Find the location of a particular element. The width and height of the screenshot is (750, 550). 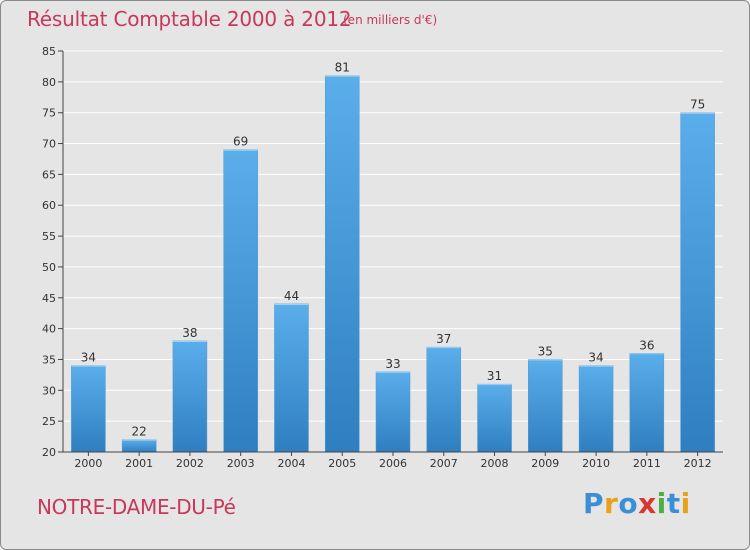

x-tick-label: 2010 is located at coordinates (596, 463).